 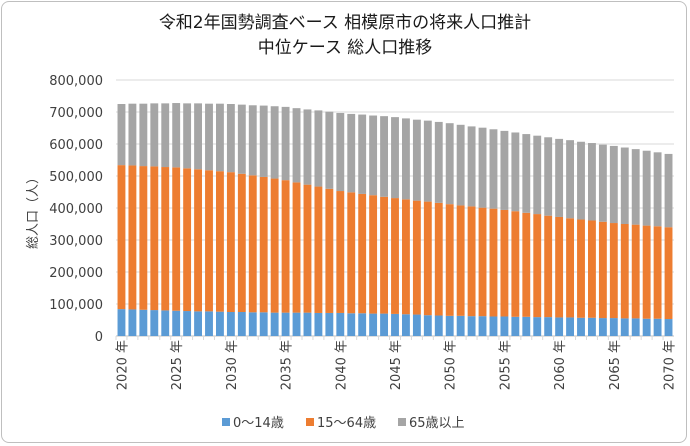 I want to click on x-tick-label: 2065 年, so click(x=615, y=365).